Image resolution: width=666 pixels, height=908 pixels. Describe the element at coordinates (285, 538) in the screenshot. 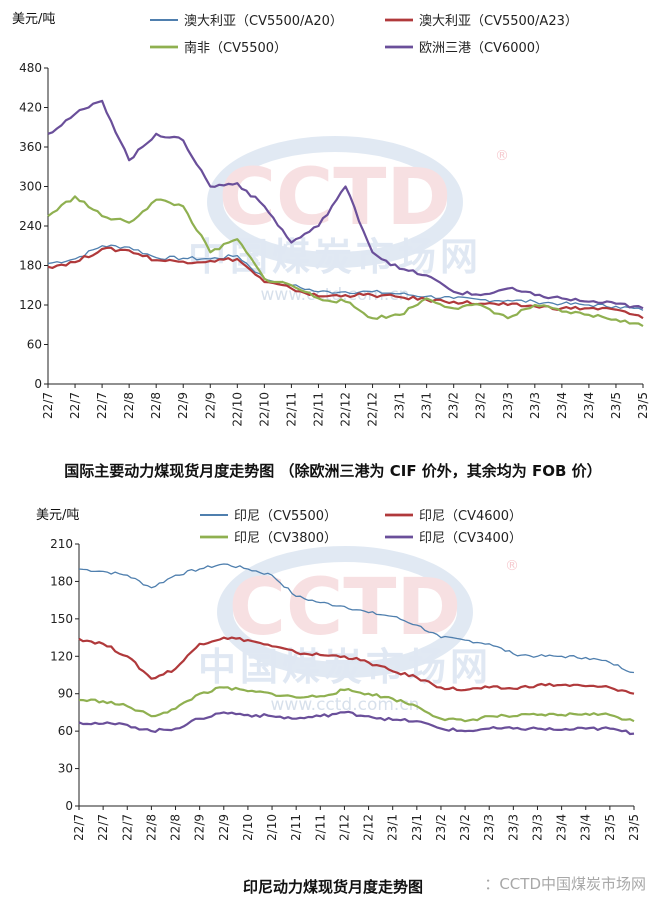

I see `legend-label: 印尼（CV3800）` at that location.